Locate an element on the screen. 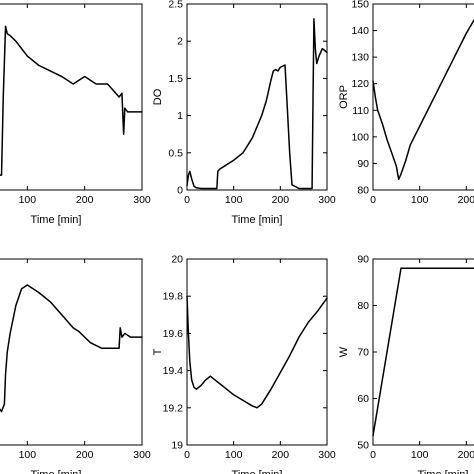 Image resolution: width=474 pixels, height=474 pixels. y-tick-label: 19.8 is located at coordinates (173, 297).